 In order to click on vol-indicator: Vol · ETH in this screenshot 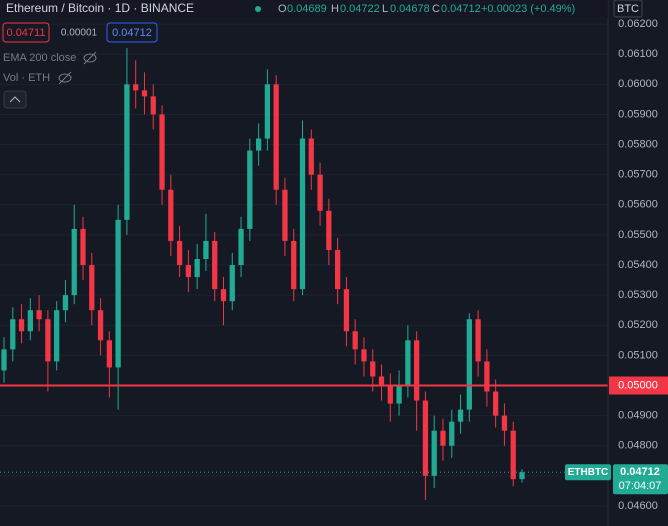, I will do `click(26, 78)`.